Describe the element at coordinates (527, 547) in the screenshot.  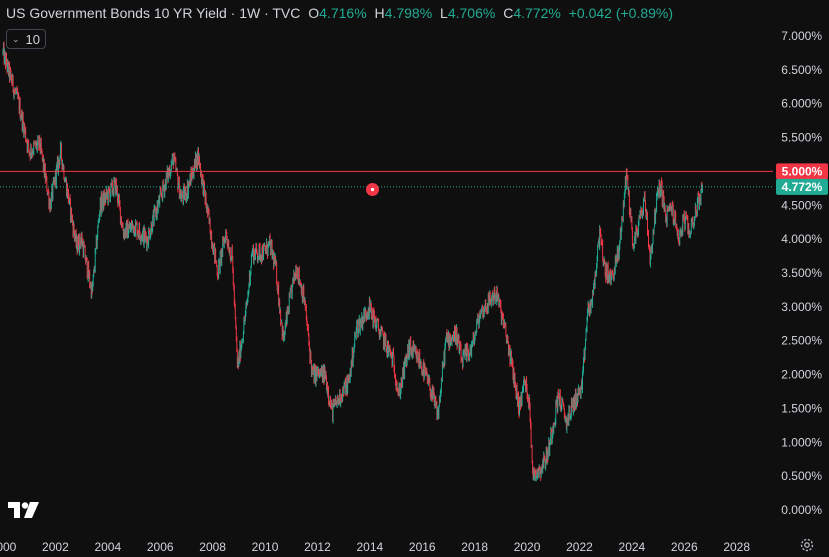
I see `x-tick-label: 2020` at that location.